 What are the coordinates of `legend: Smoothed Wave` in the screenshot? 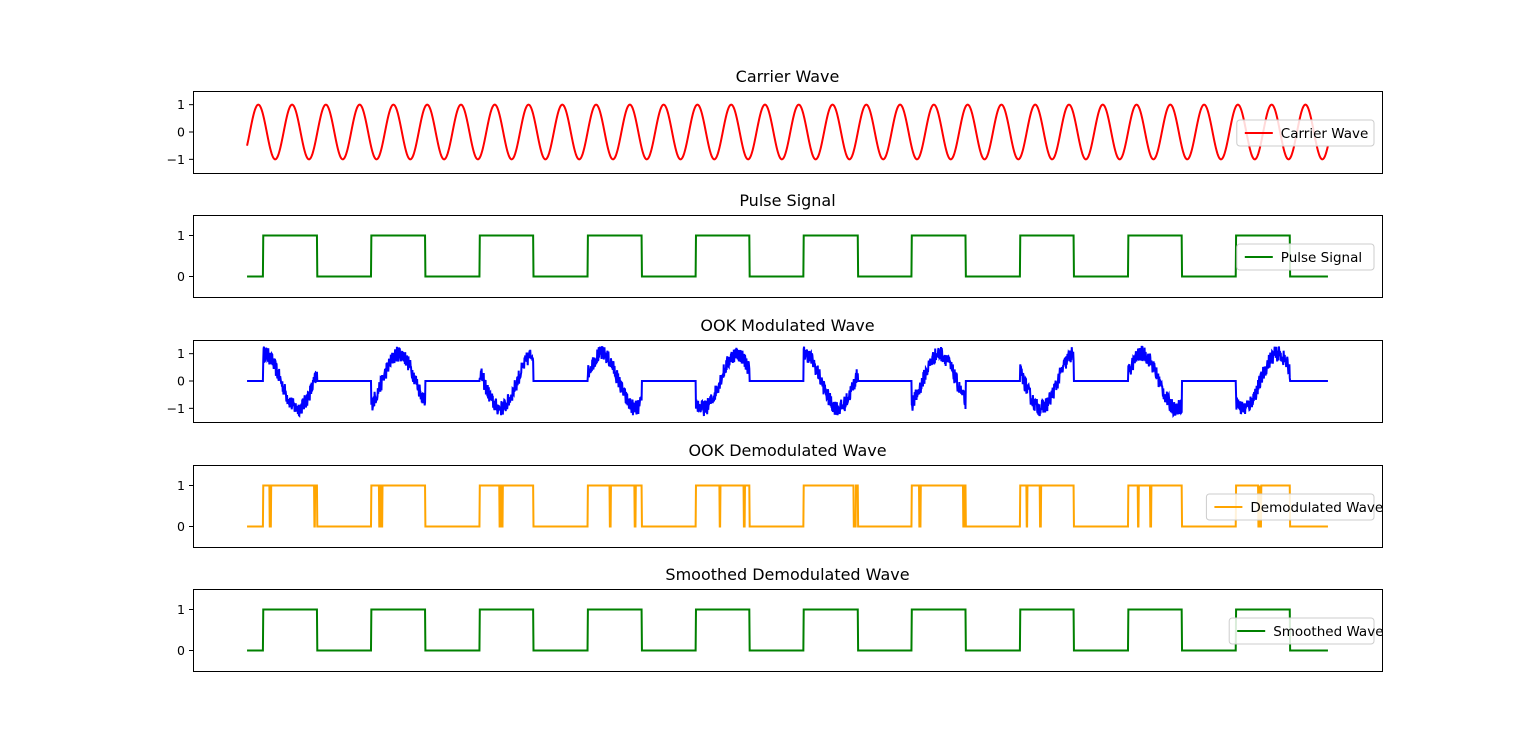 It's located at (1306, 631).